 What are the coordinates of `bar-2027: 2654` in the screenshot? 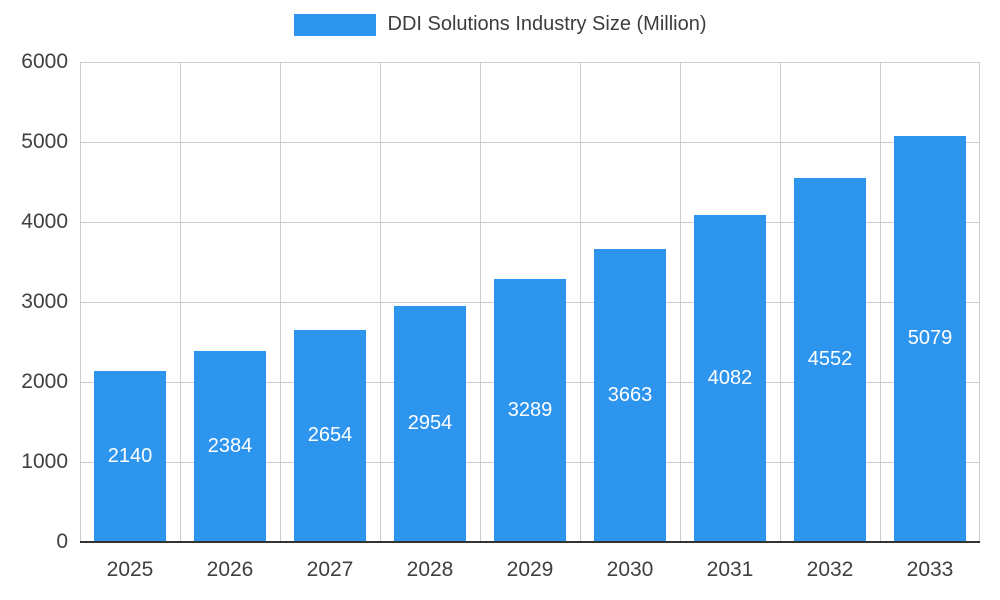 It's located at (330, 435).